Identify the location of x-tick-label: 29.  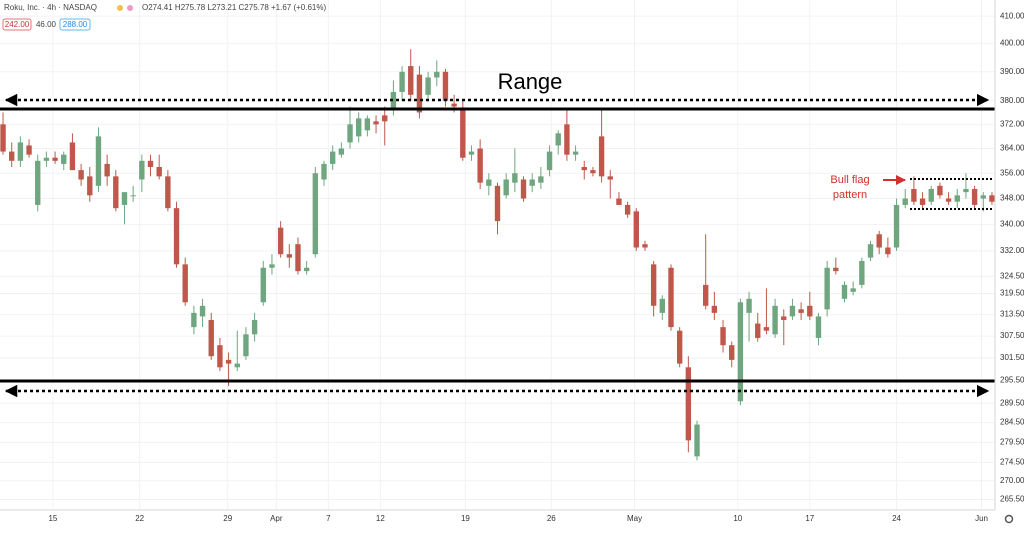
(227, 518).